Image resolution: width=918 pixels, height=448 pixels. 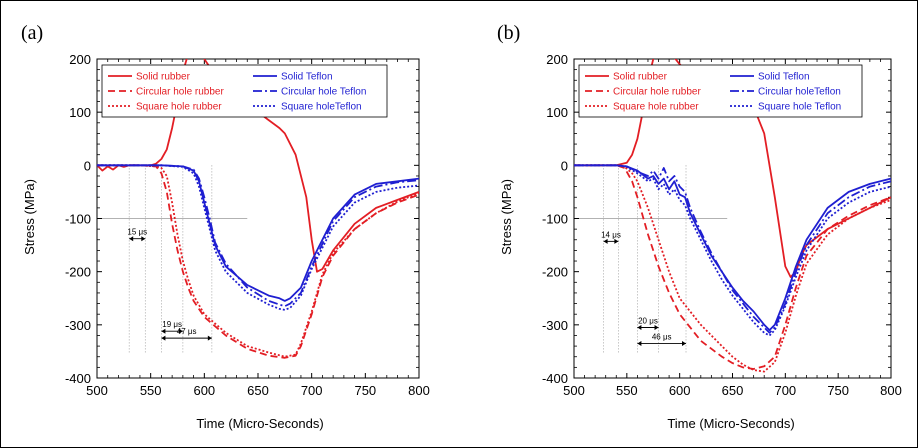 What do you see at coordinates (799, 92) in the screenshot?
I see `legend-label: Circular holeTeflon` at bounding box center [799, 92].